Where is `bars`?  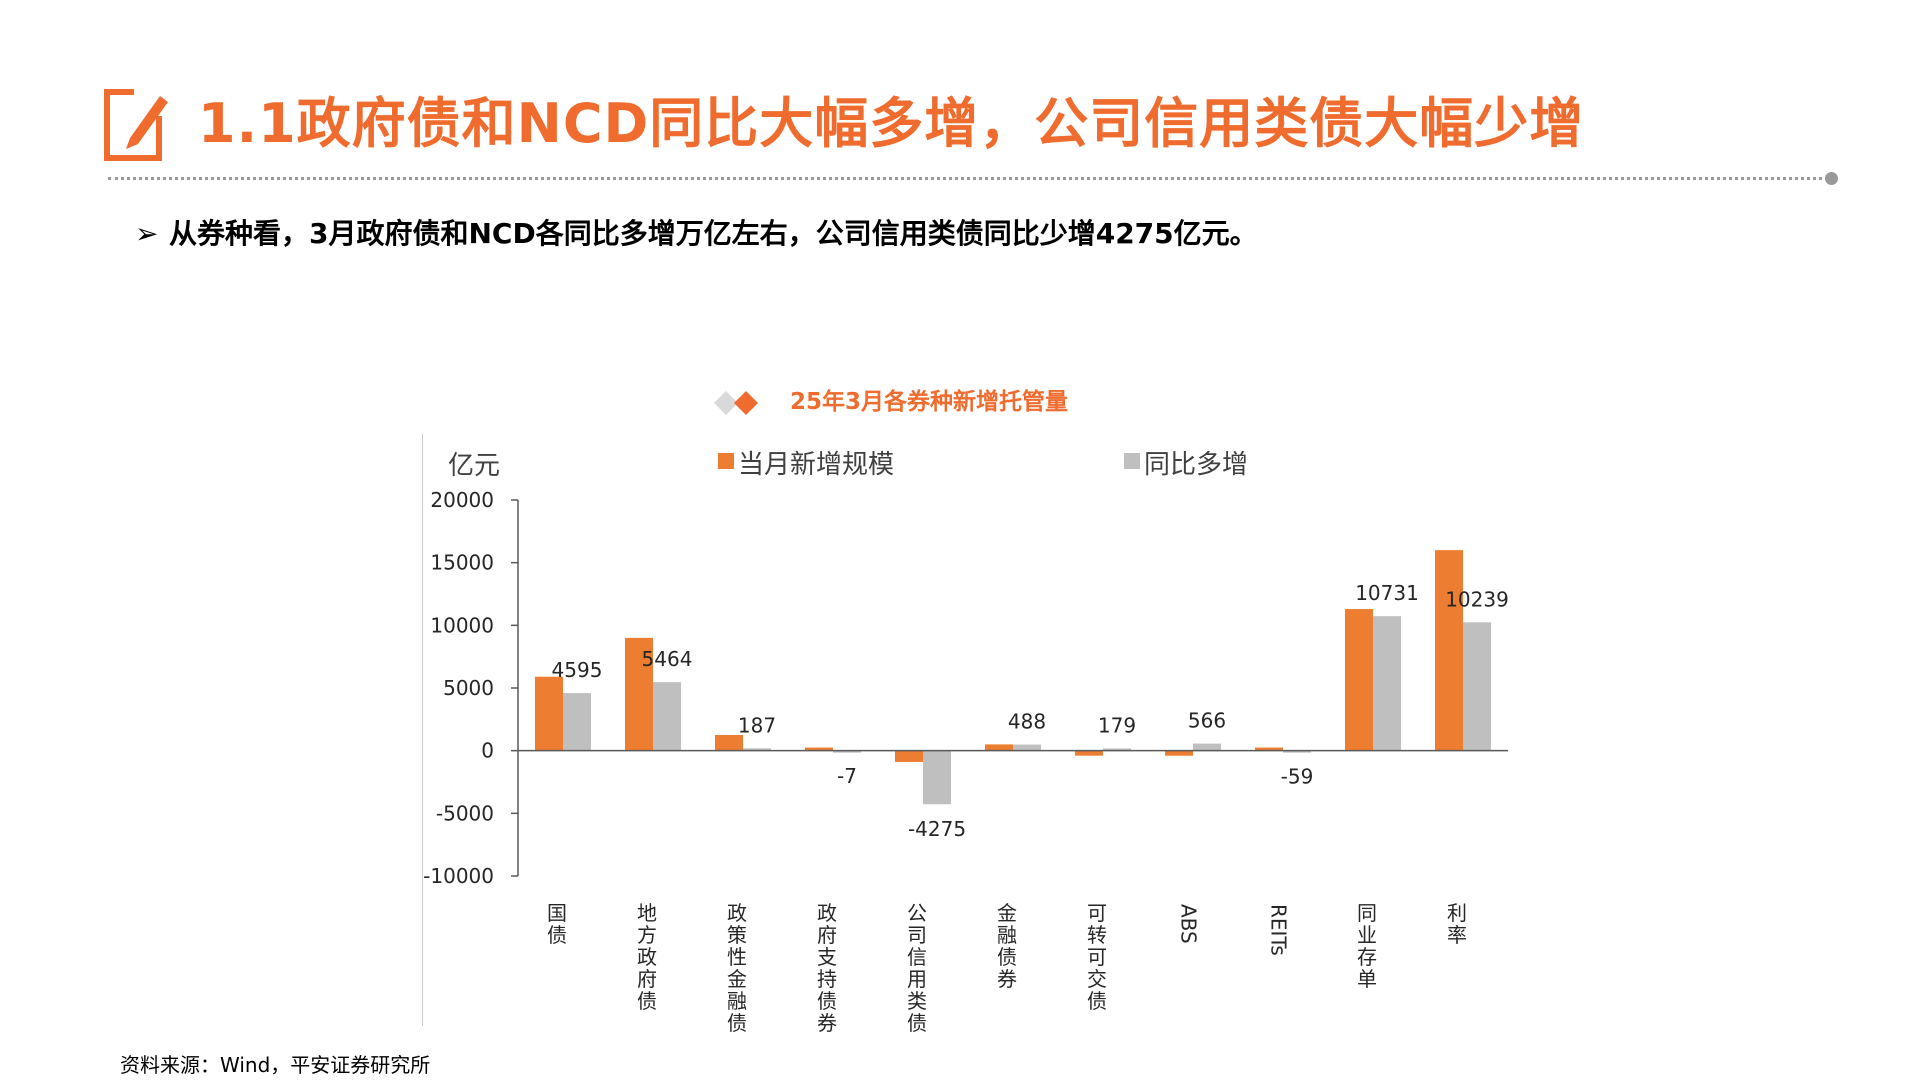
bars is located at coordinates (1013, 677).